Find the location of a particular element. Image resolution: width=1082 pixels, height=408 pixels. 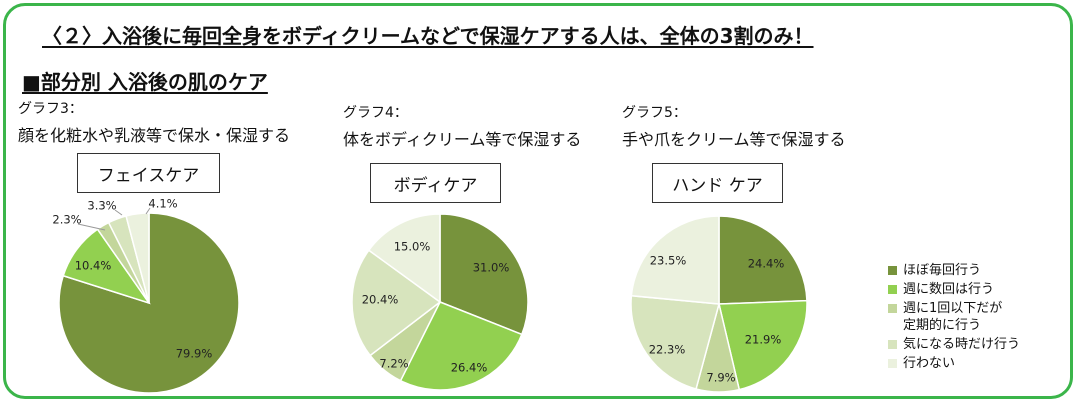

legend-item: 気になる時だけ行う is located at coordinates (954, 344).